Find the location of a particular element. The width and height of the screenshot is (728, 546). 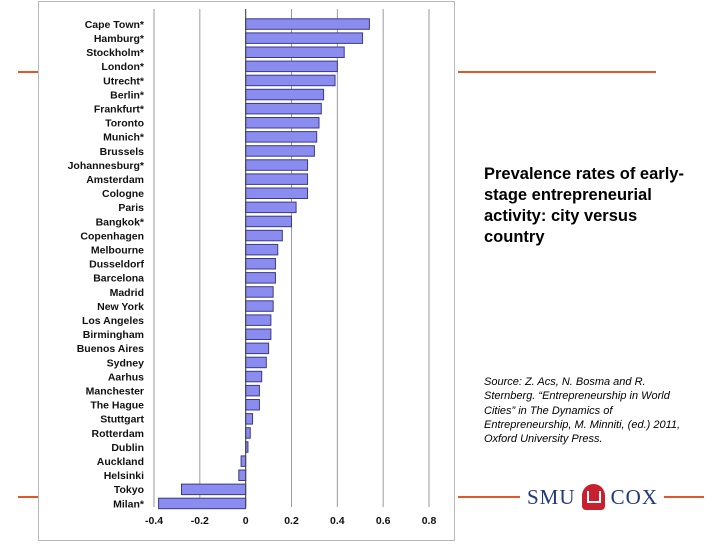

logo-text-smu: SMU is located at coordinates (551, 496).